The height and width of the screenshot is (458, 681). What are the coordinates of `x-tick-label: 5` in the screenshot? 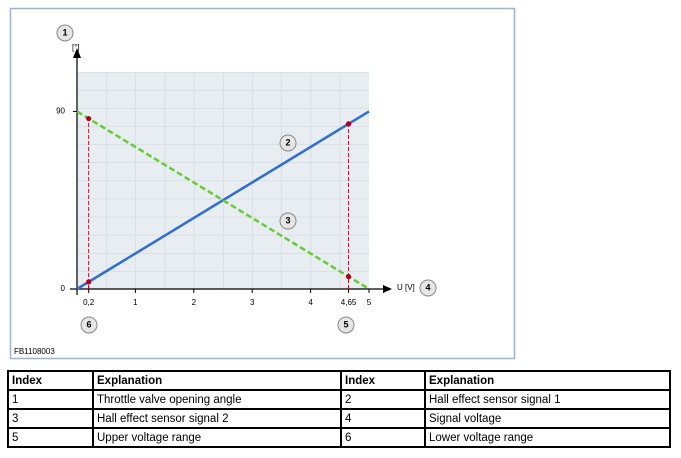 It's located at (369, 302).